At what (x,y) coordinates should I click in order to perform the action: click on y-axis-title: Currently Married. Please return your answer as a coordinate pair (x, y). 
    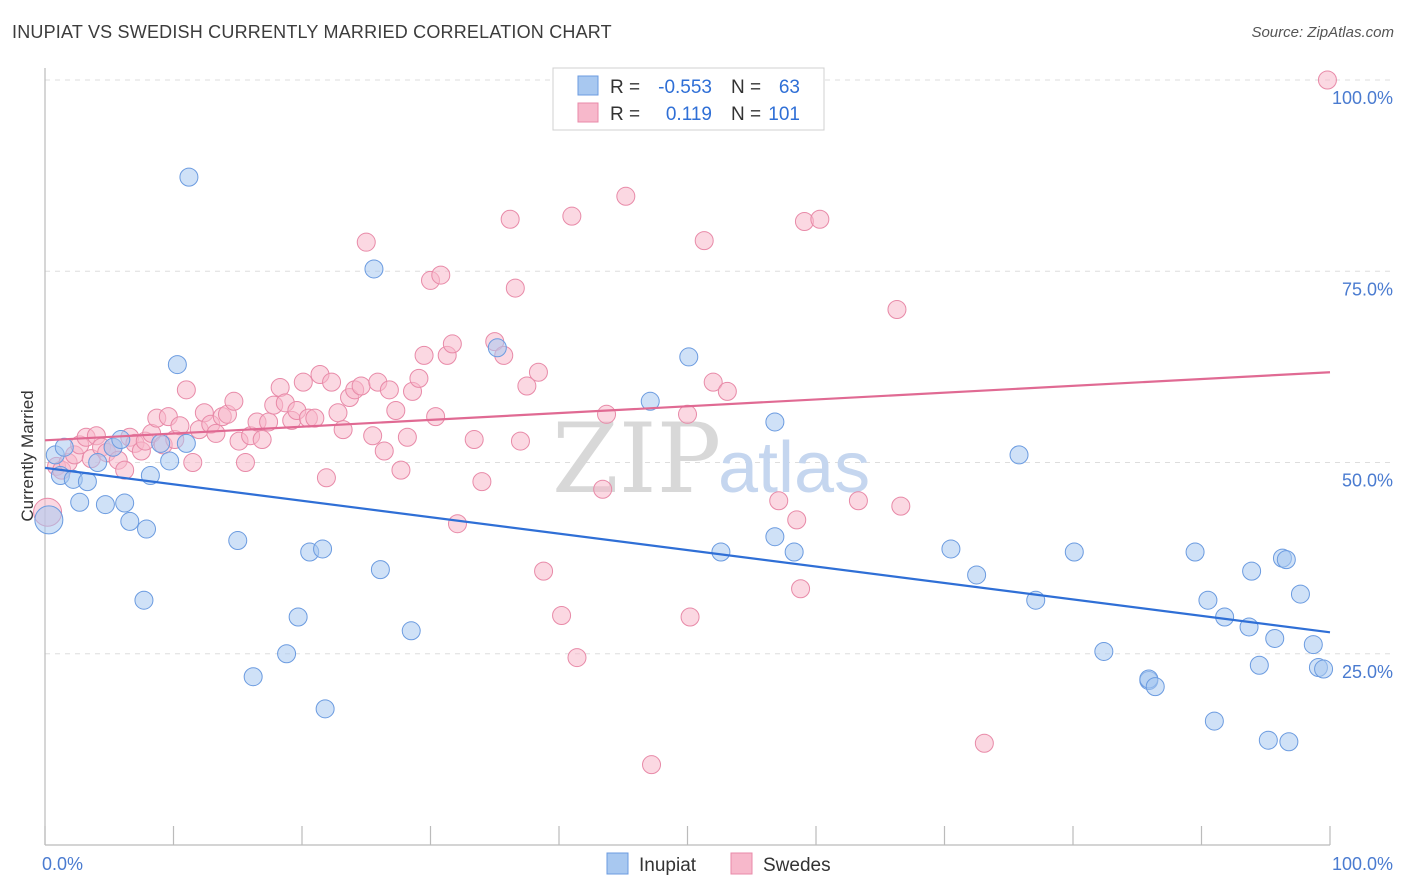
    Looking at the image, I should click on (27, 455).